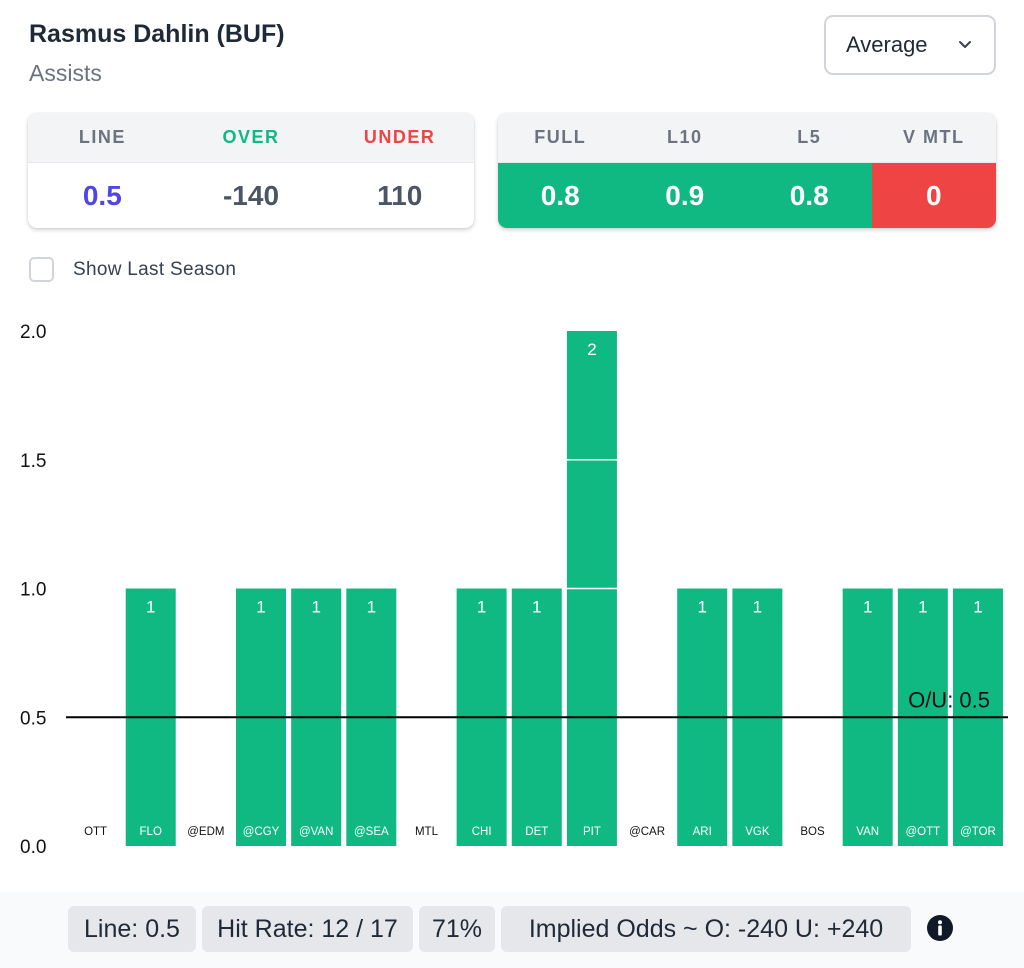 Image resolution: width=1024 pixels, height=968 pixels. I want to click on x-tick-label: CHI, so click(482, 832).